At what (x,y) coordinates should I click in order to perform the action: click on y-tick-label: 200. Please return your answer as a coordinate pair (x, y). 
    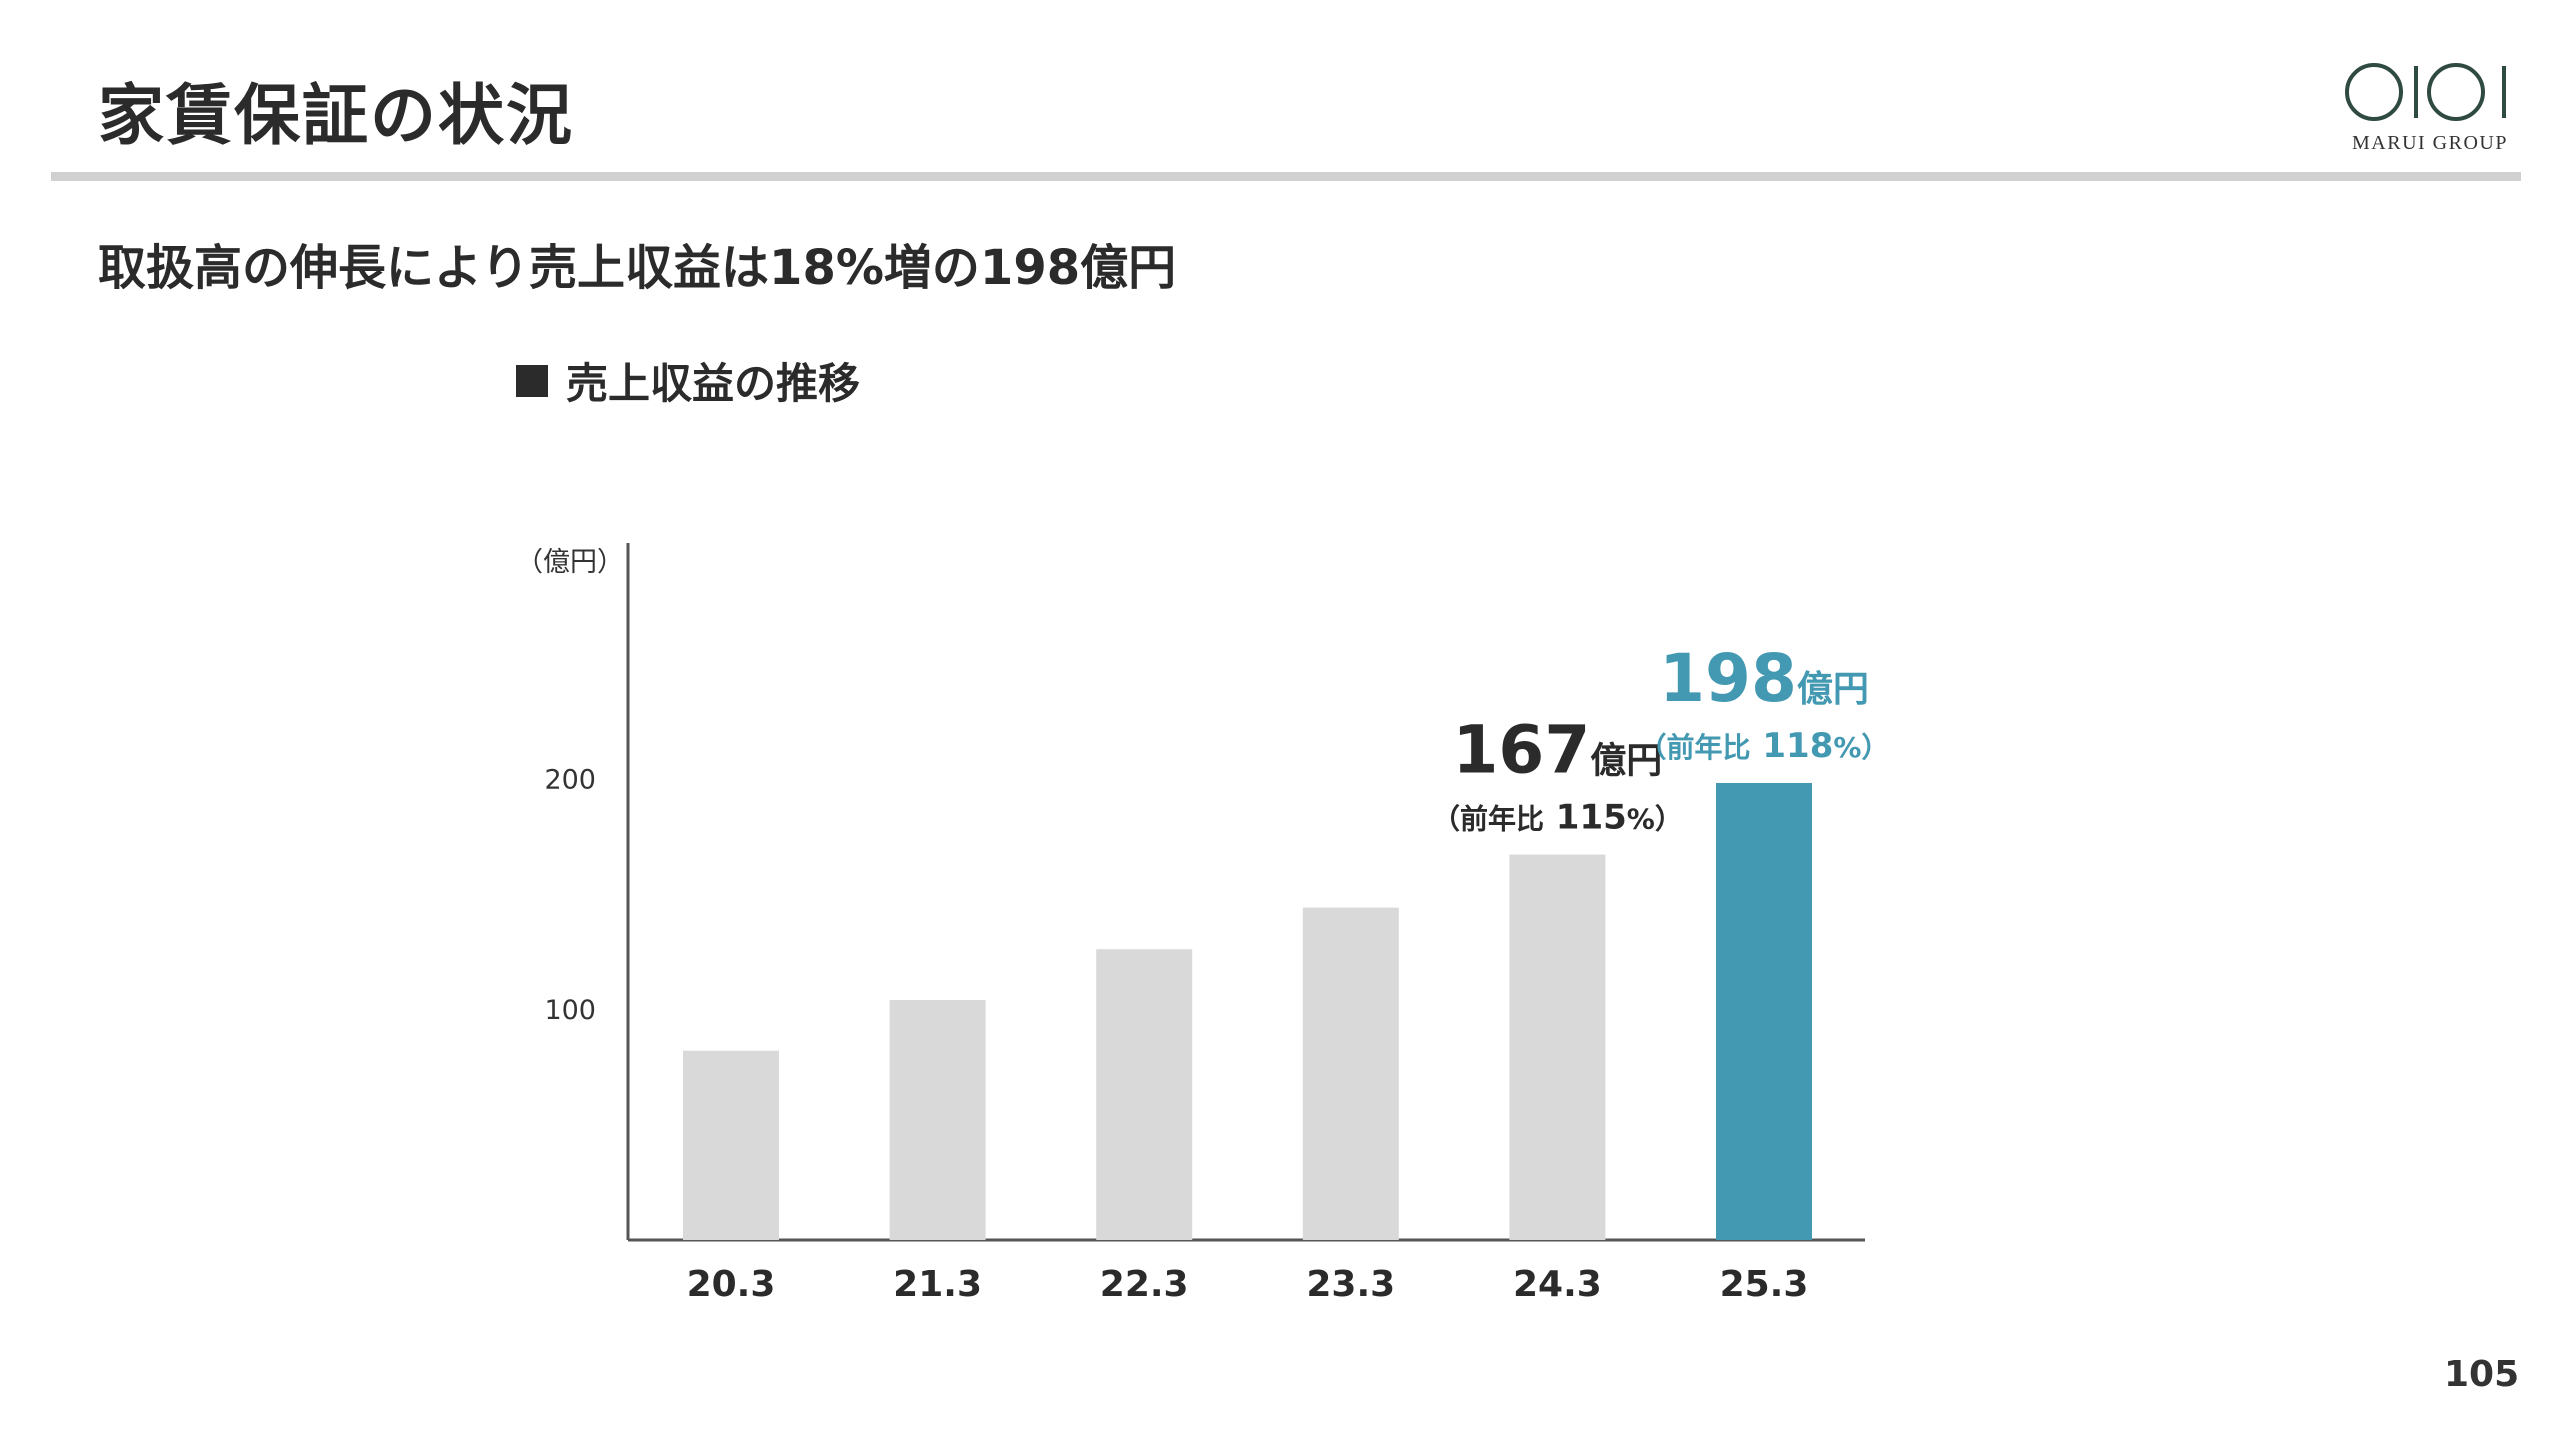
    Looking at the image, I should click on (570, 779).